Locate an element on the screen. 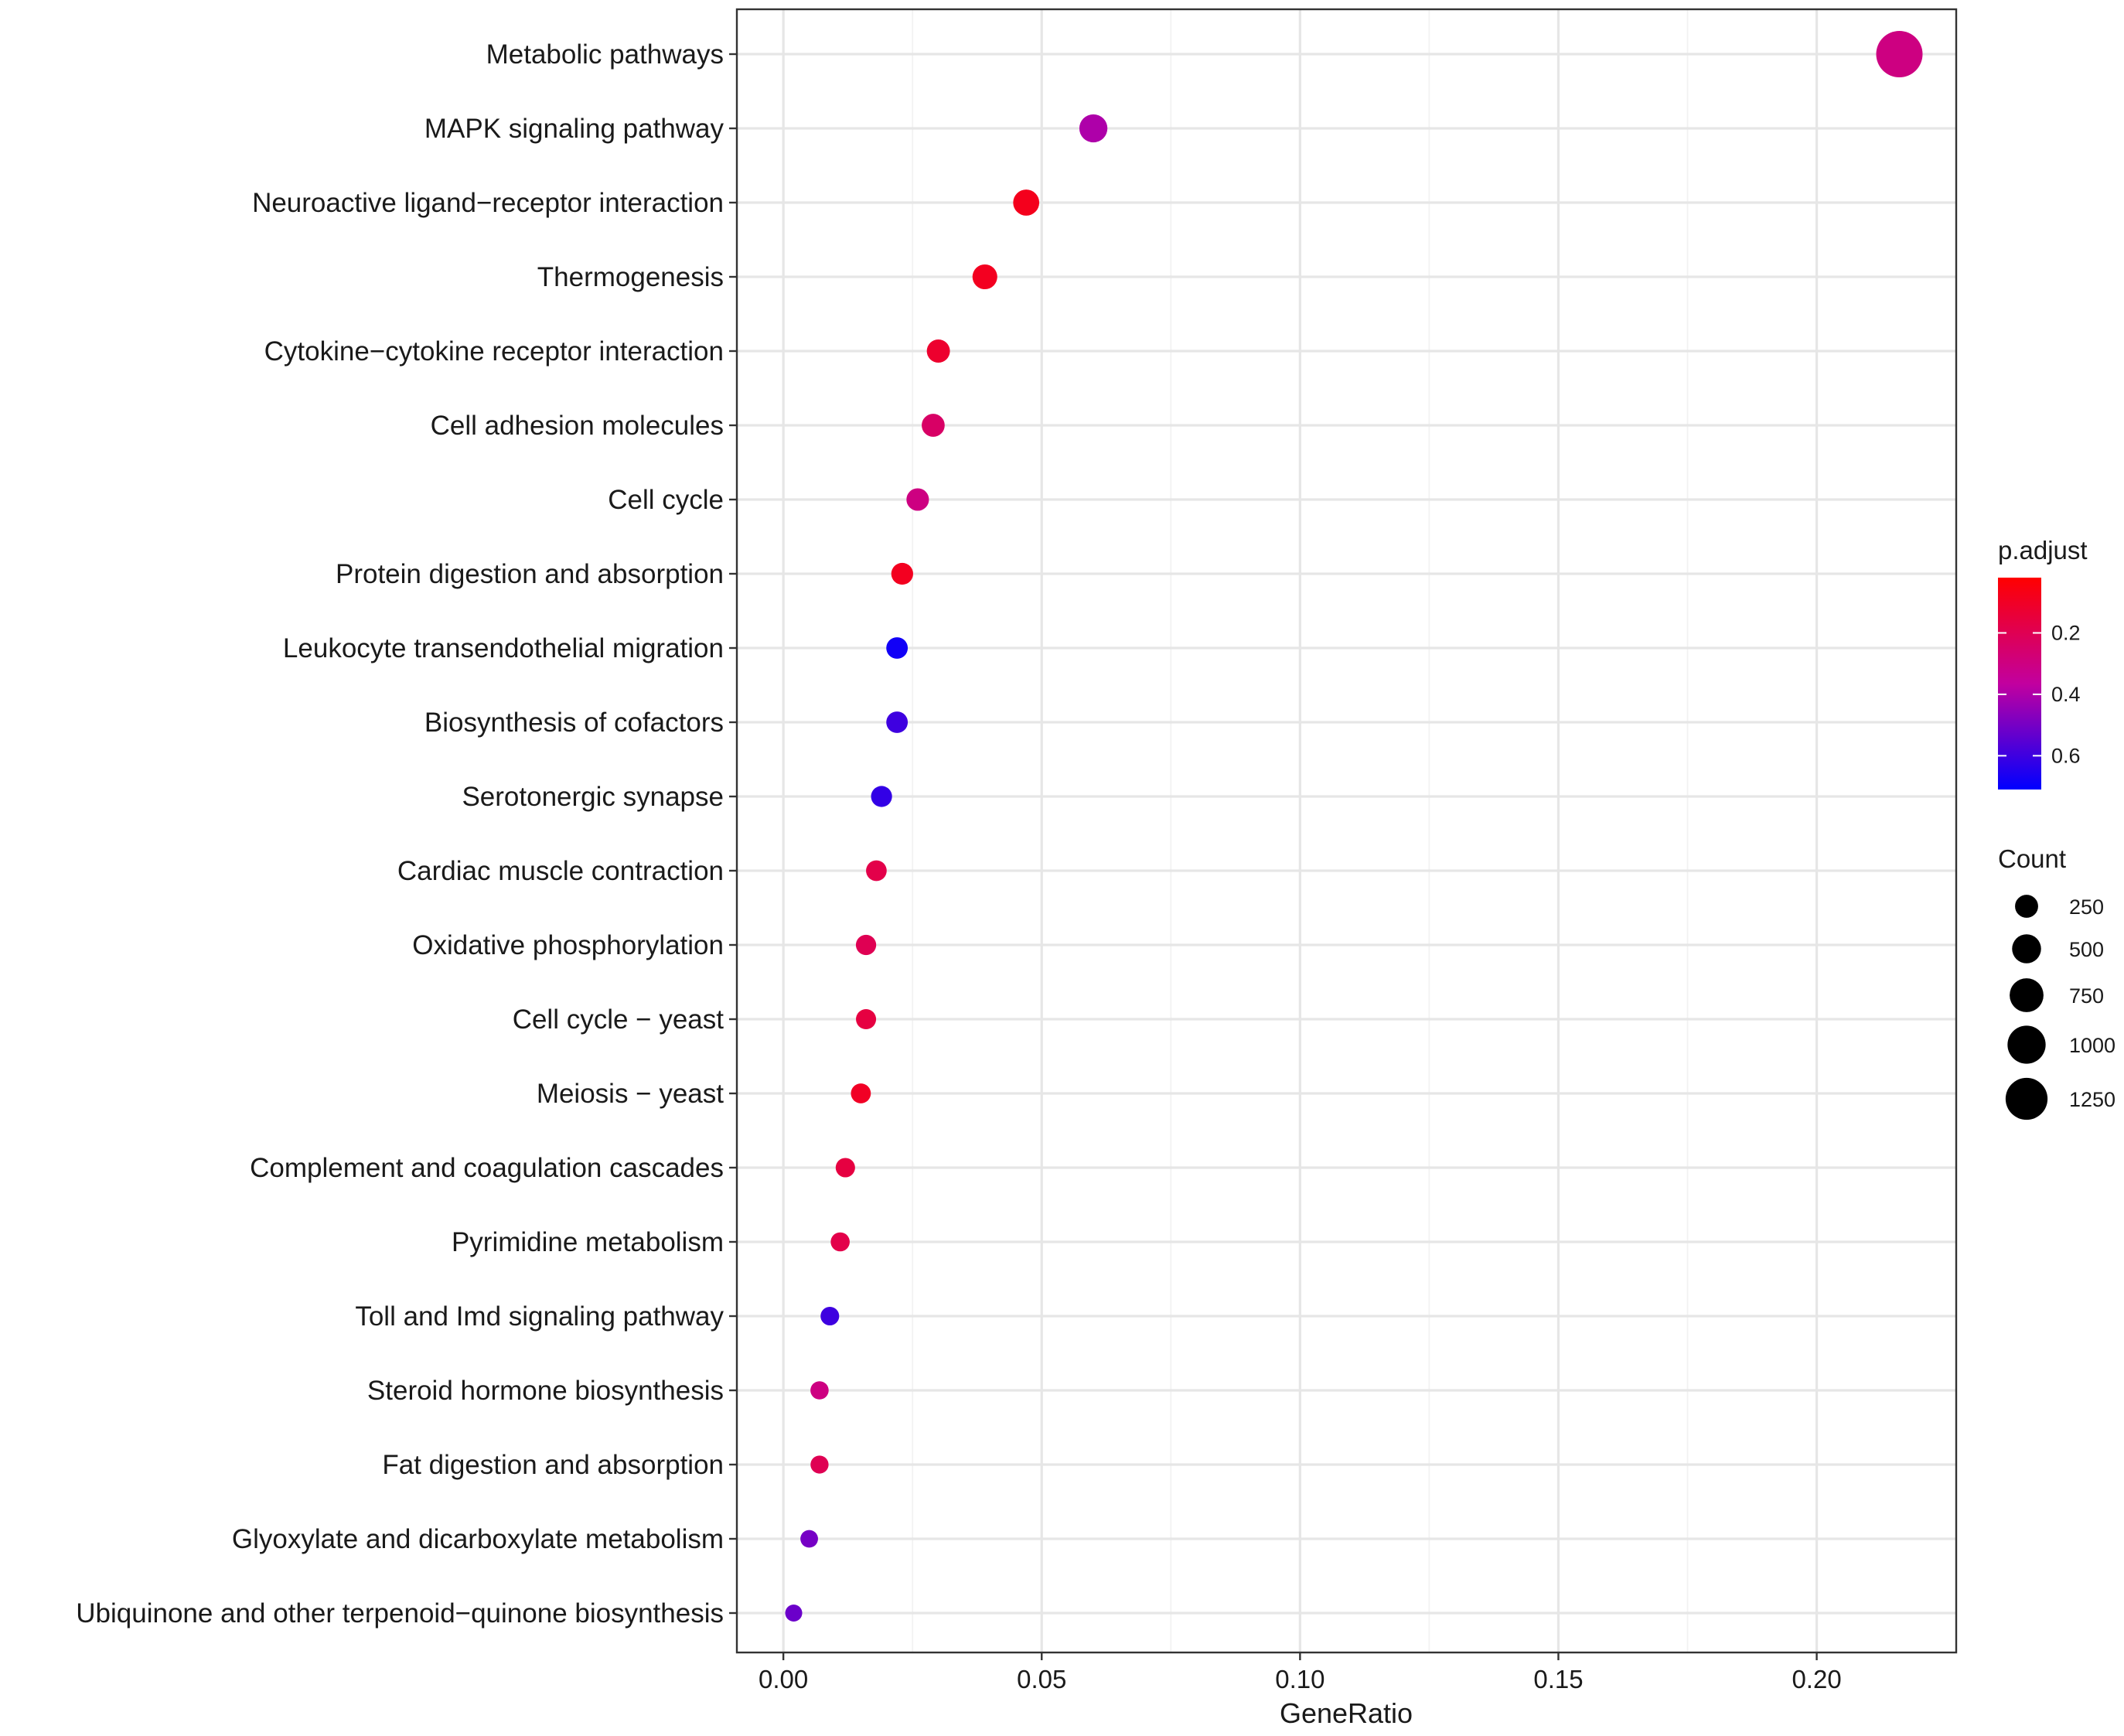 Image resolution: width=2124 pixels, height=1736 pixels. size-legend-label: 1250 is located at coordinates (2092, 1099).